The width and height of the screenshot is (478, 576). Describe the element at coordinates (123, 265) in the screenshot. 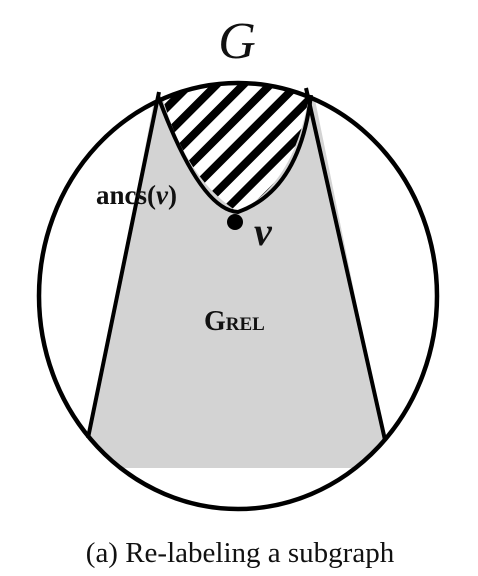

I see `relabeled-region-left-boundary` at that location.